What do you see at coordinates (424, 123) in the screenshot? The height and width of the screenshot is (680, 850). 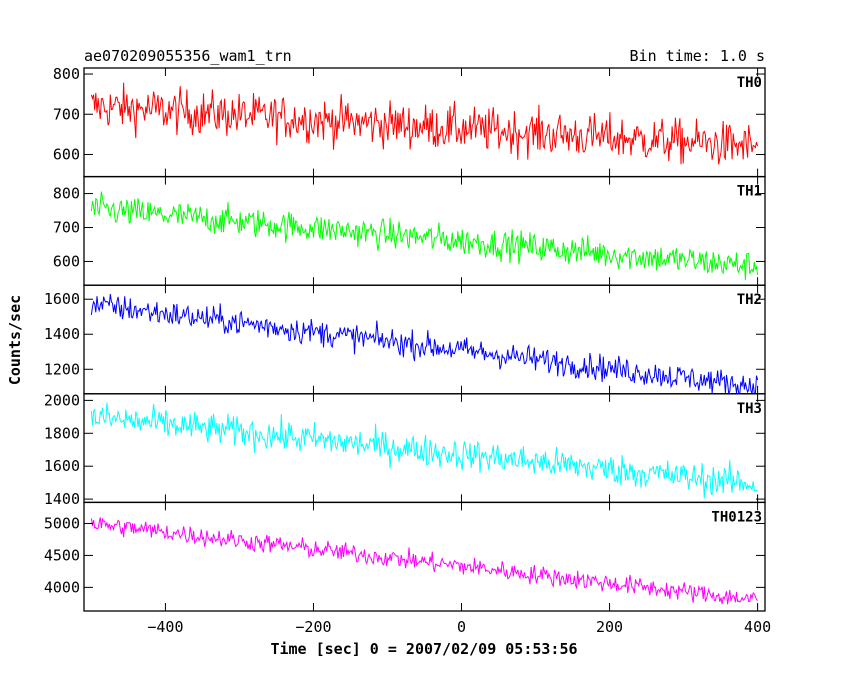 I see `series-line-th0` at bounding box center [424, 123].